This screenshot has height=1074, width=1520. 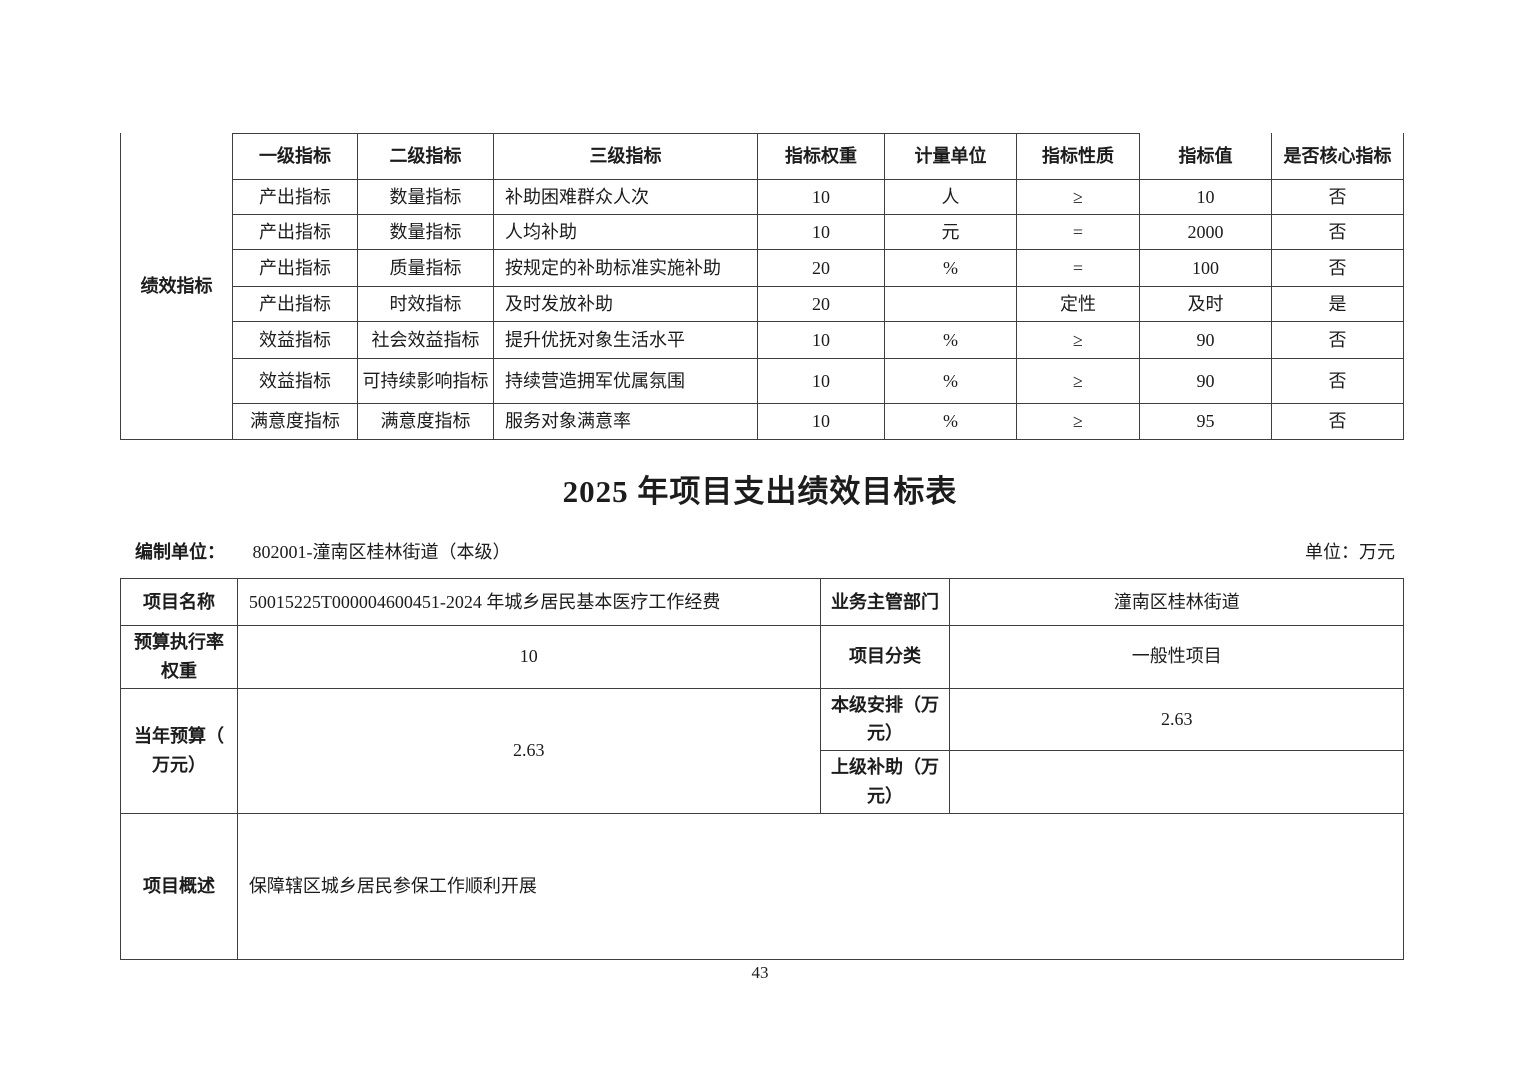 What do you see at coordinates (626, 381) in the screenshot?
I see `cell-level3: 持续营造拥军优属氛围` at bounding box center [626, 381].